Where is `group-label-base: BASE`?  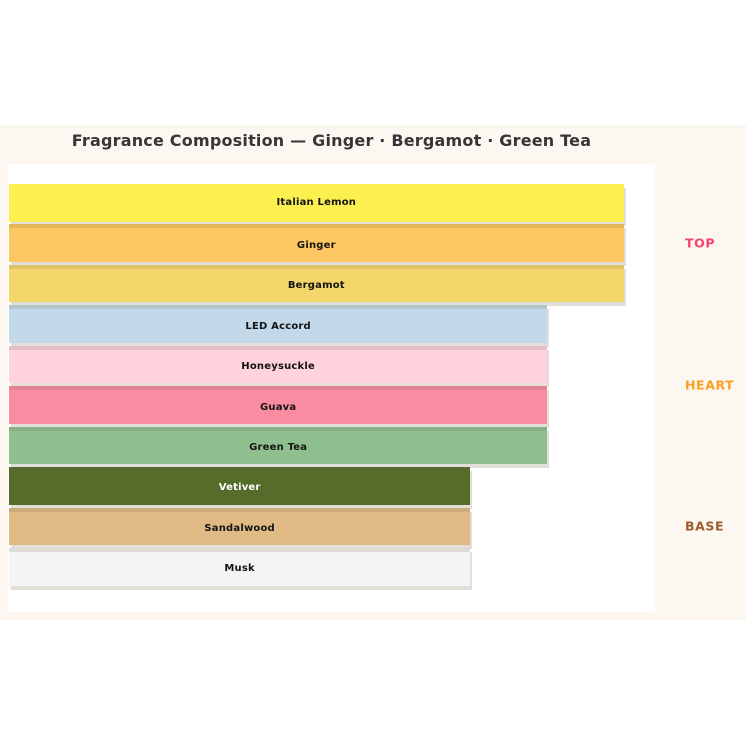
group-label-base: BASE is located at coordinates (705, 526).